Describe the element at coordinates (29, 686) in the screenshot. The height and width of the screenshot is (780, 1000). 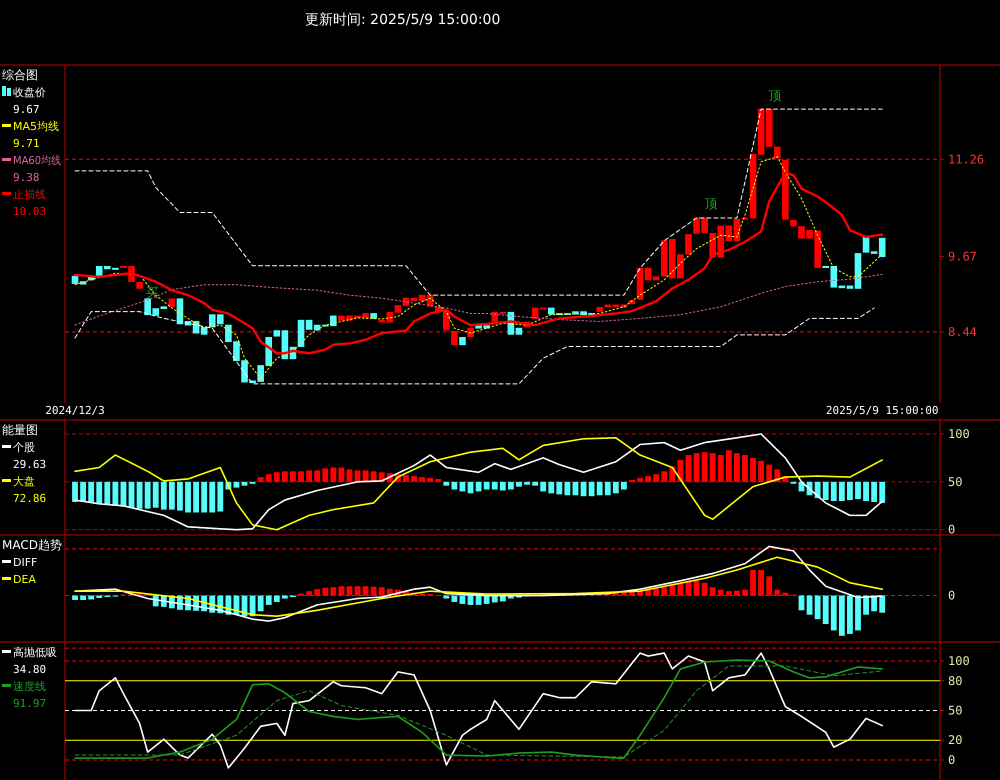
I see `legend-label: 速度线` at that location.